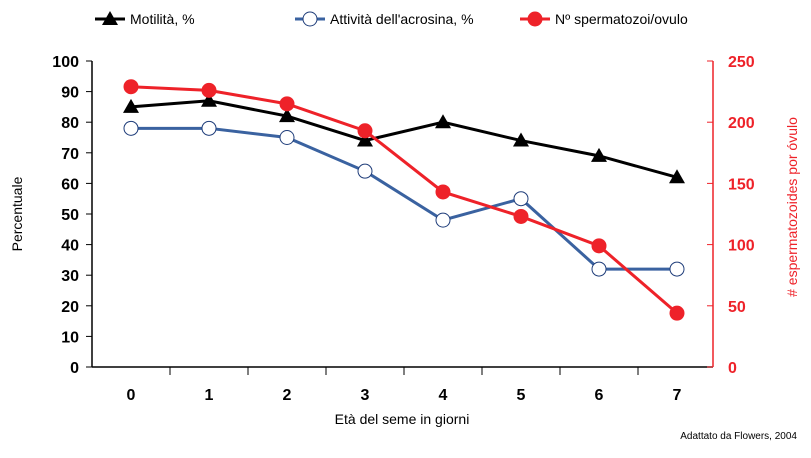 The height and width of the screenshot is (458, 811). What do you see at coordinates (209, 395) in the screenshot?
I see `x-tick-label: 1` at bounding box center [209, 395].